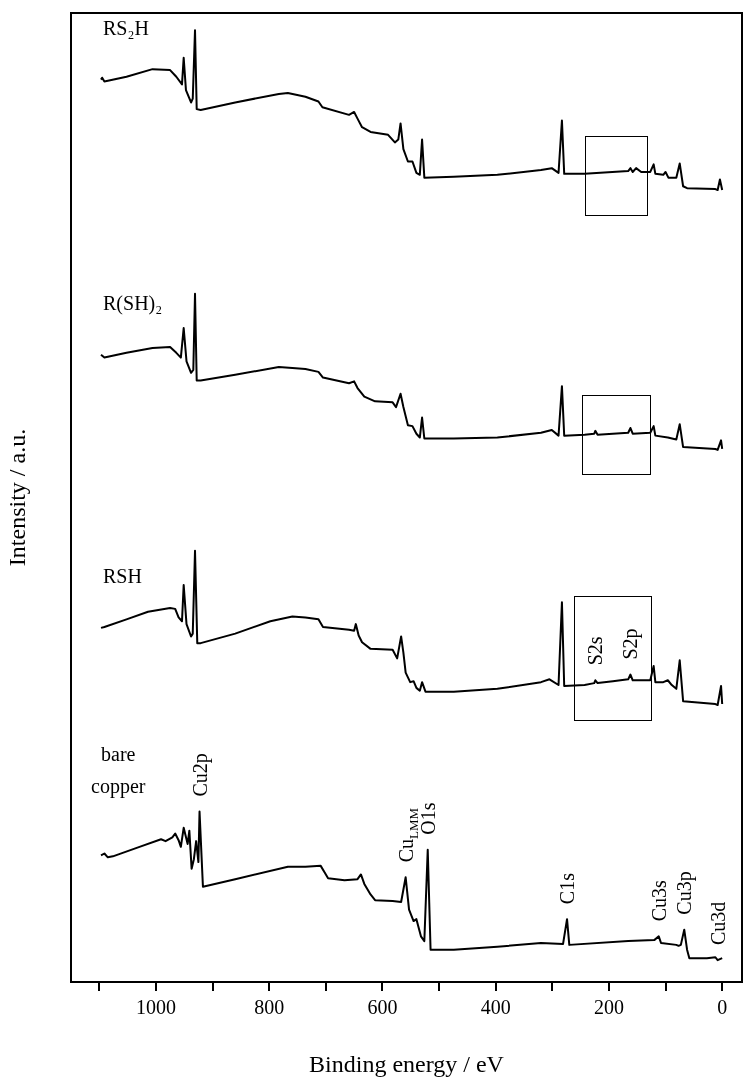  What do you see at coordinates (407, 1063) in the screenshot?
I see `x-axis-title: Binding energy / eV` at bounding box center [407, 1063].